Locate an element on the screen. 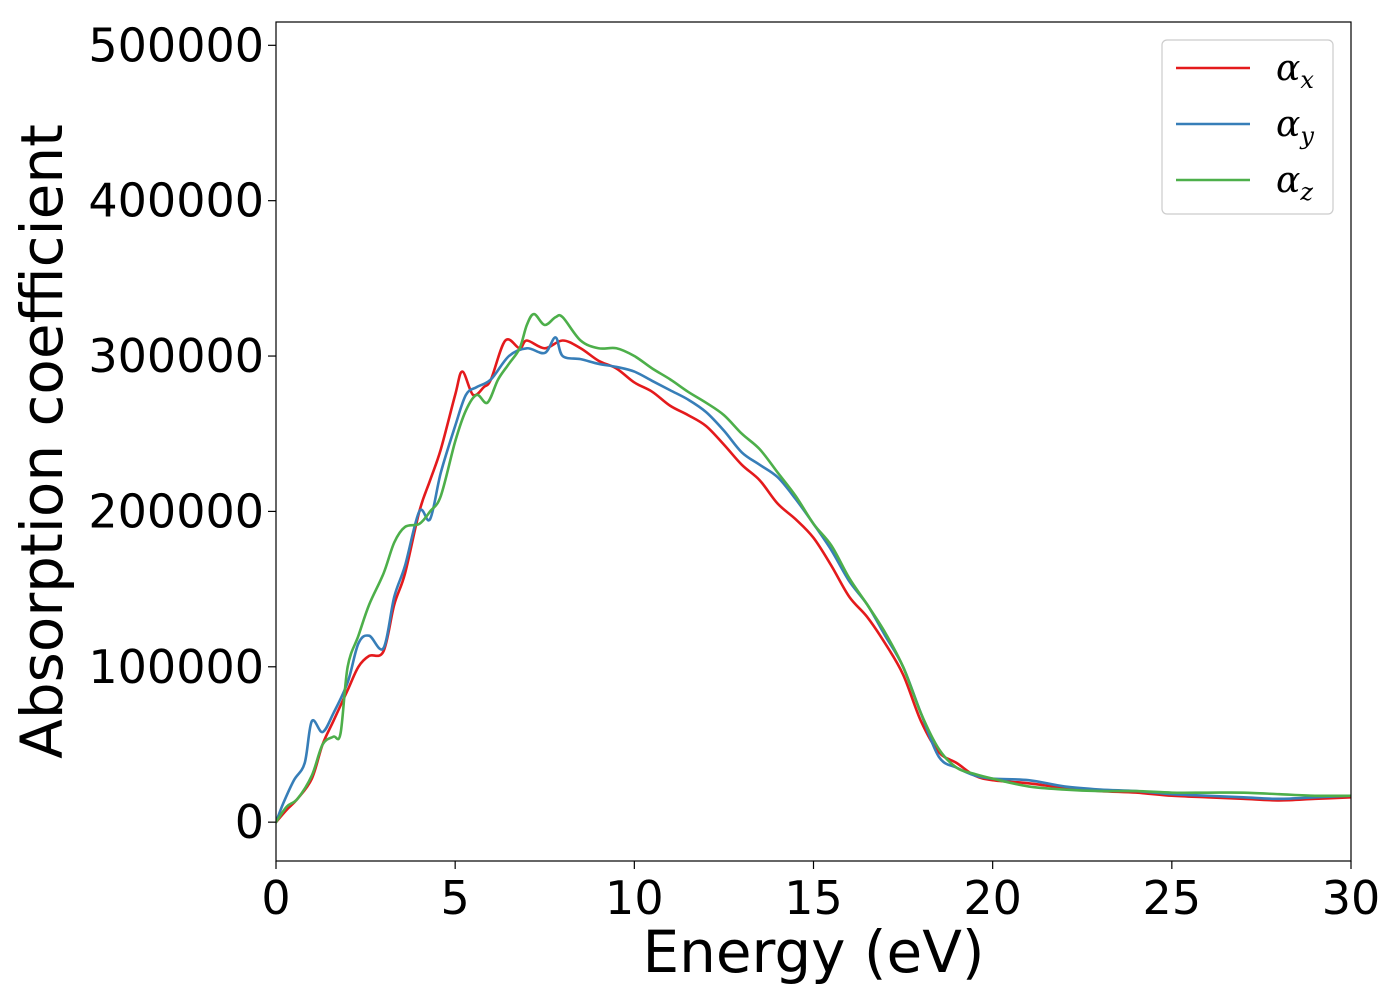 This screenshot has height=1000, width=1400. x-tick-label: 15 is located at coordinates (813, 898).